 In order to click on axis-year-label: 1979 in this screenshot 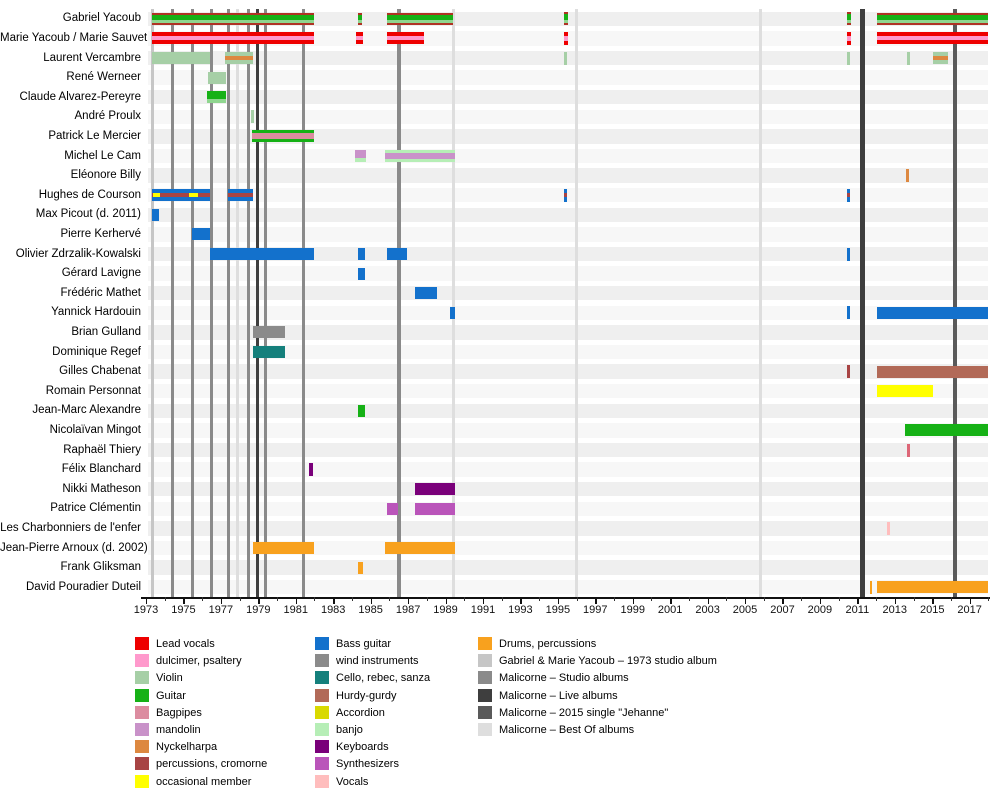, I will do `click(258, 610)`.